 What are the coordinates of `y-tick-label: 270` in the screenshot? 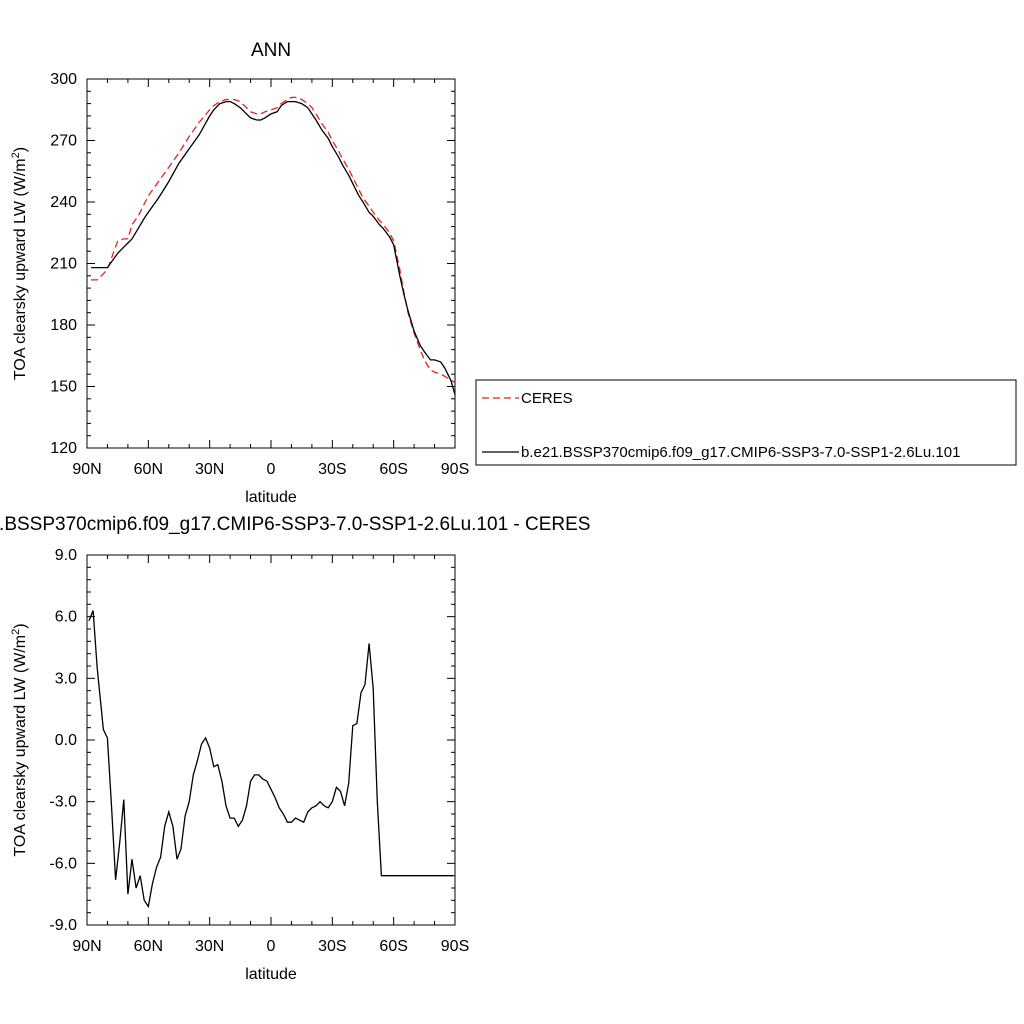 It's located at (63, 141).